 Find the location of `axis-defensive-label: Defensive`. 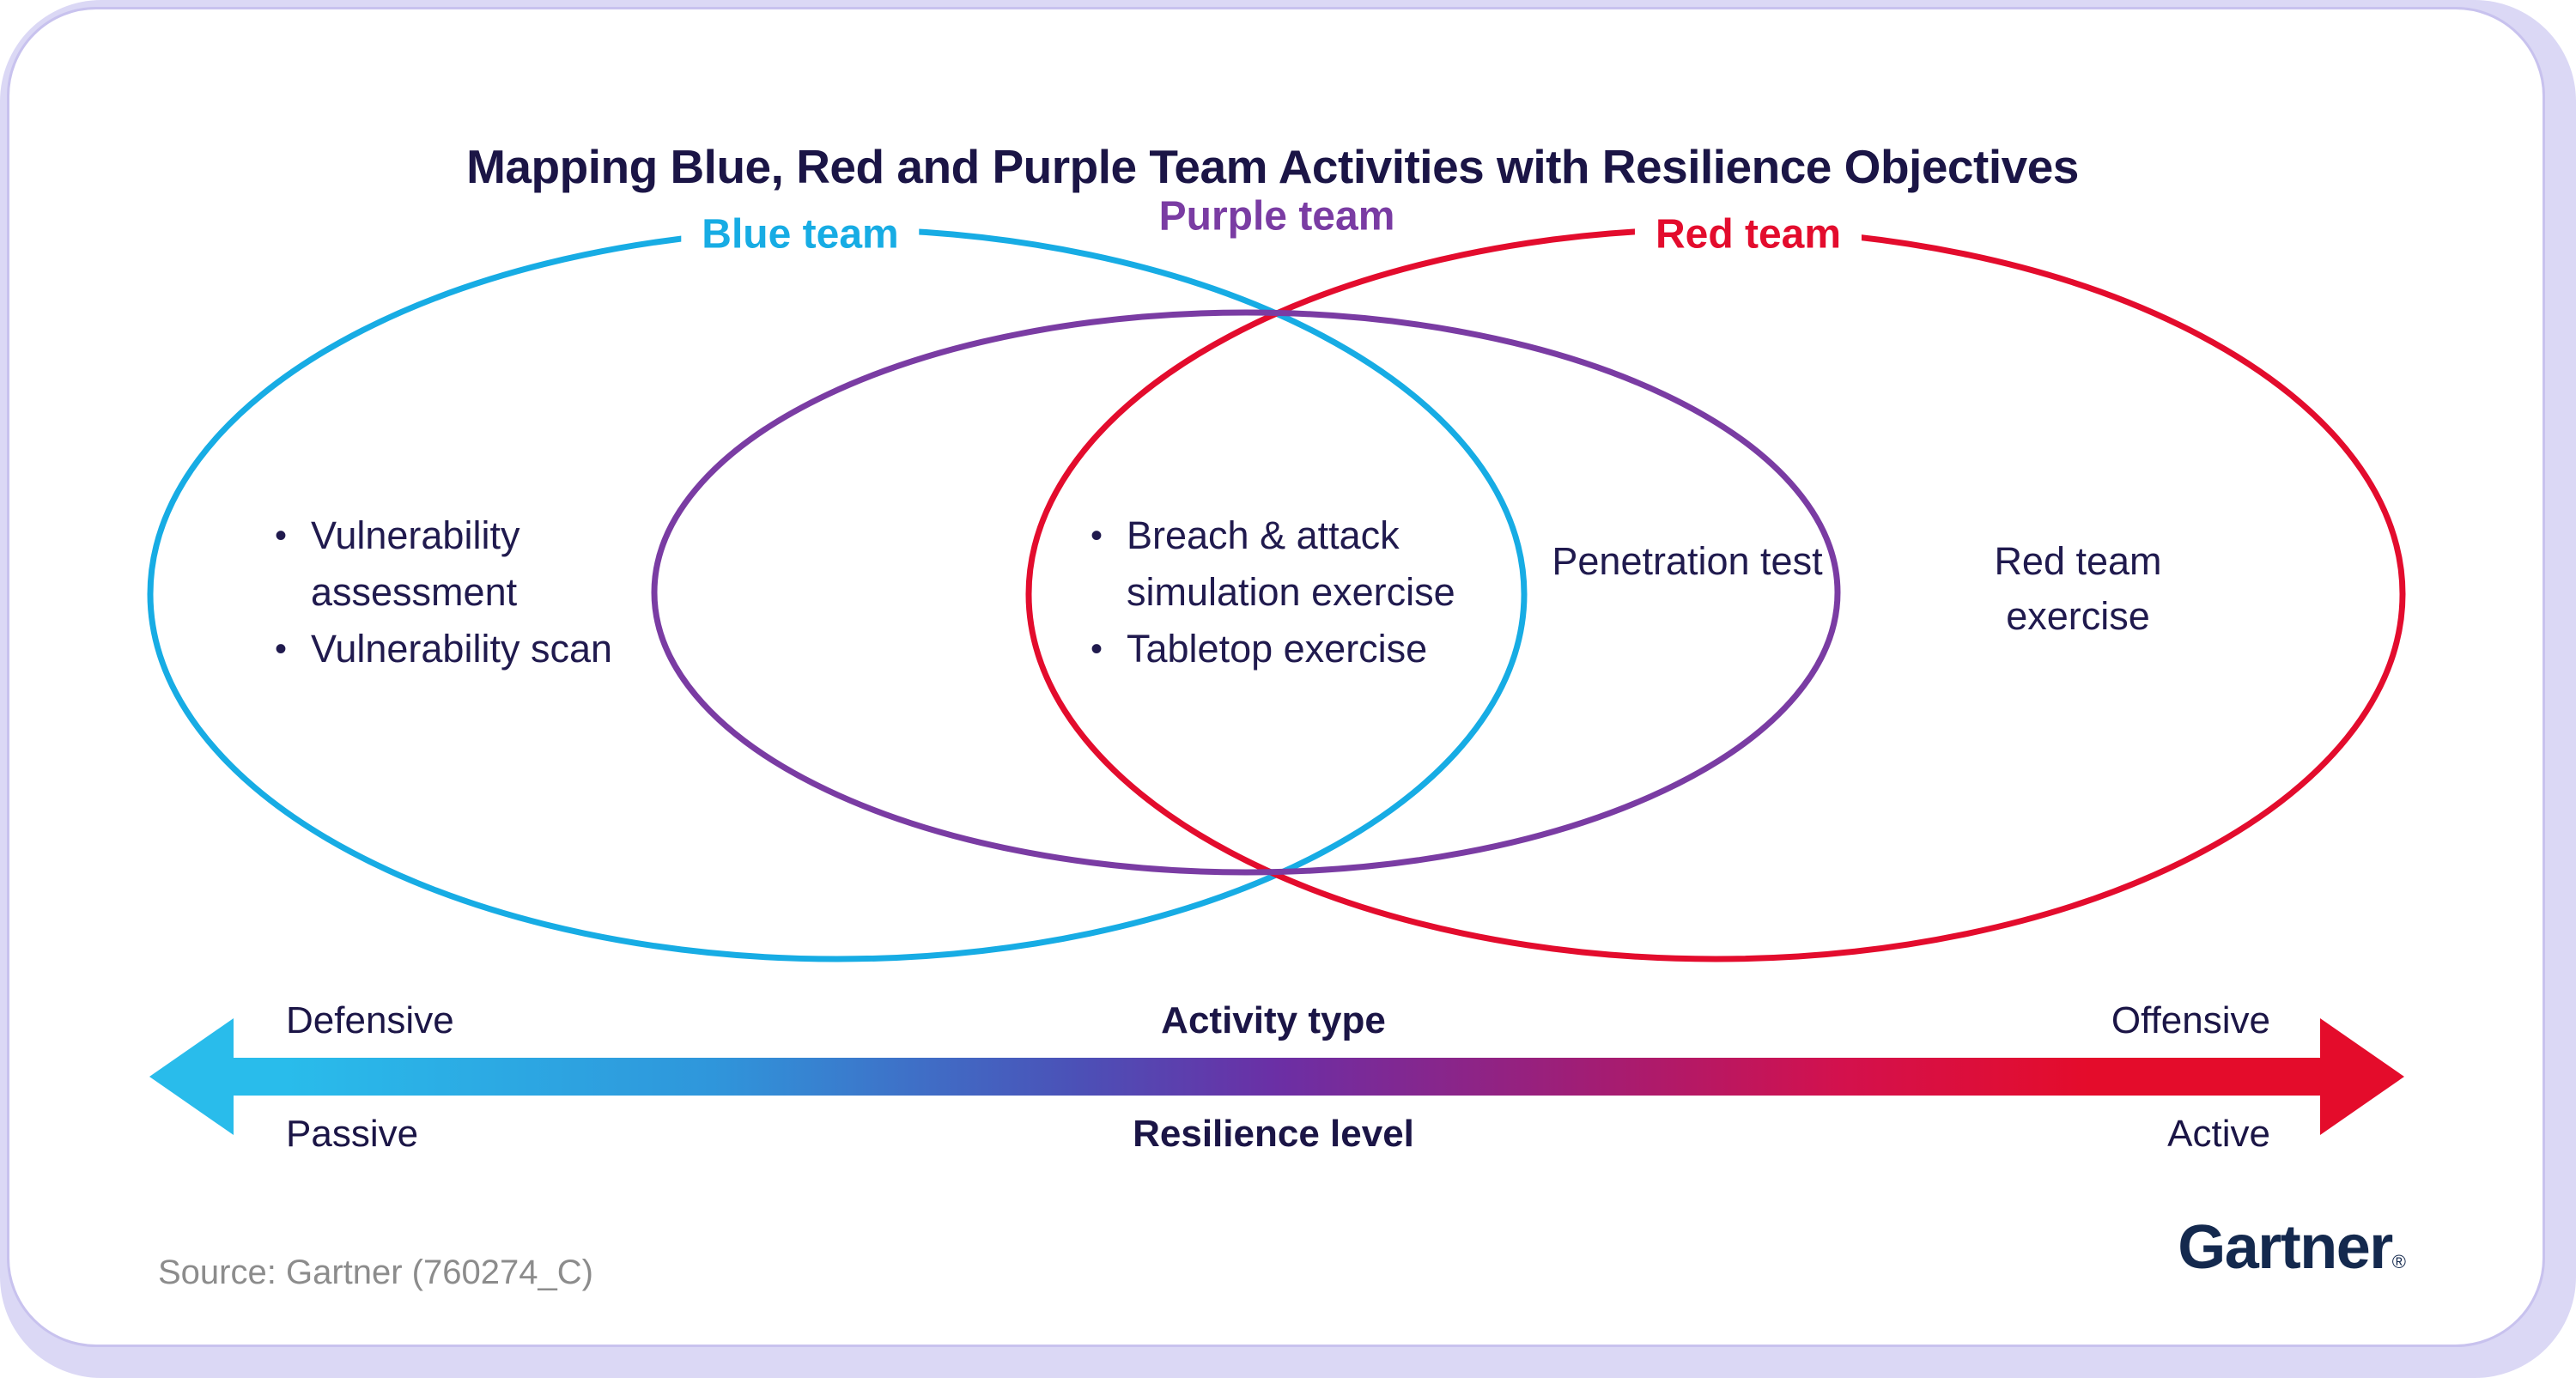

axis-defensive-label: Defensive is located at coordinates (370, 1020).